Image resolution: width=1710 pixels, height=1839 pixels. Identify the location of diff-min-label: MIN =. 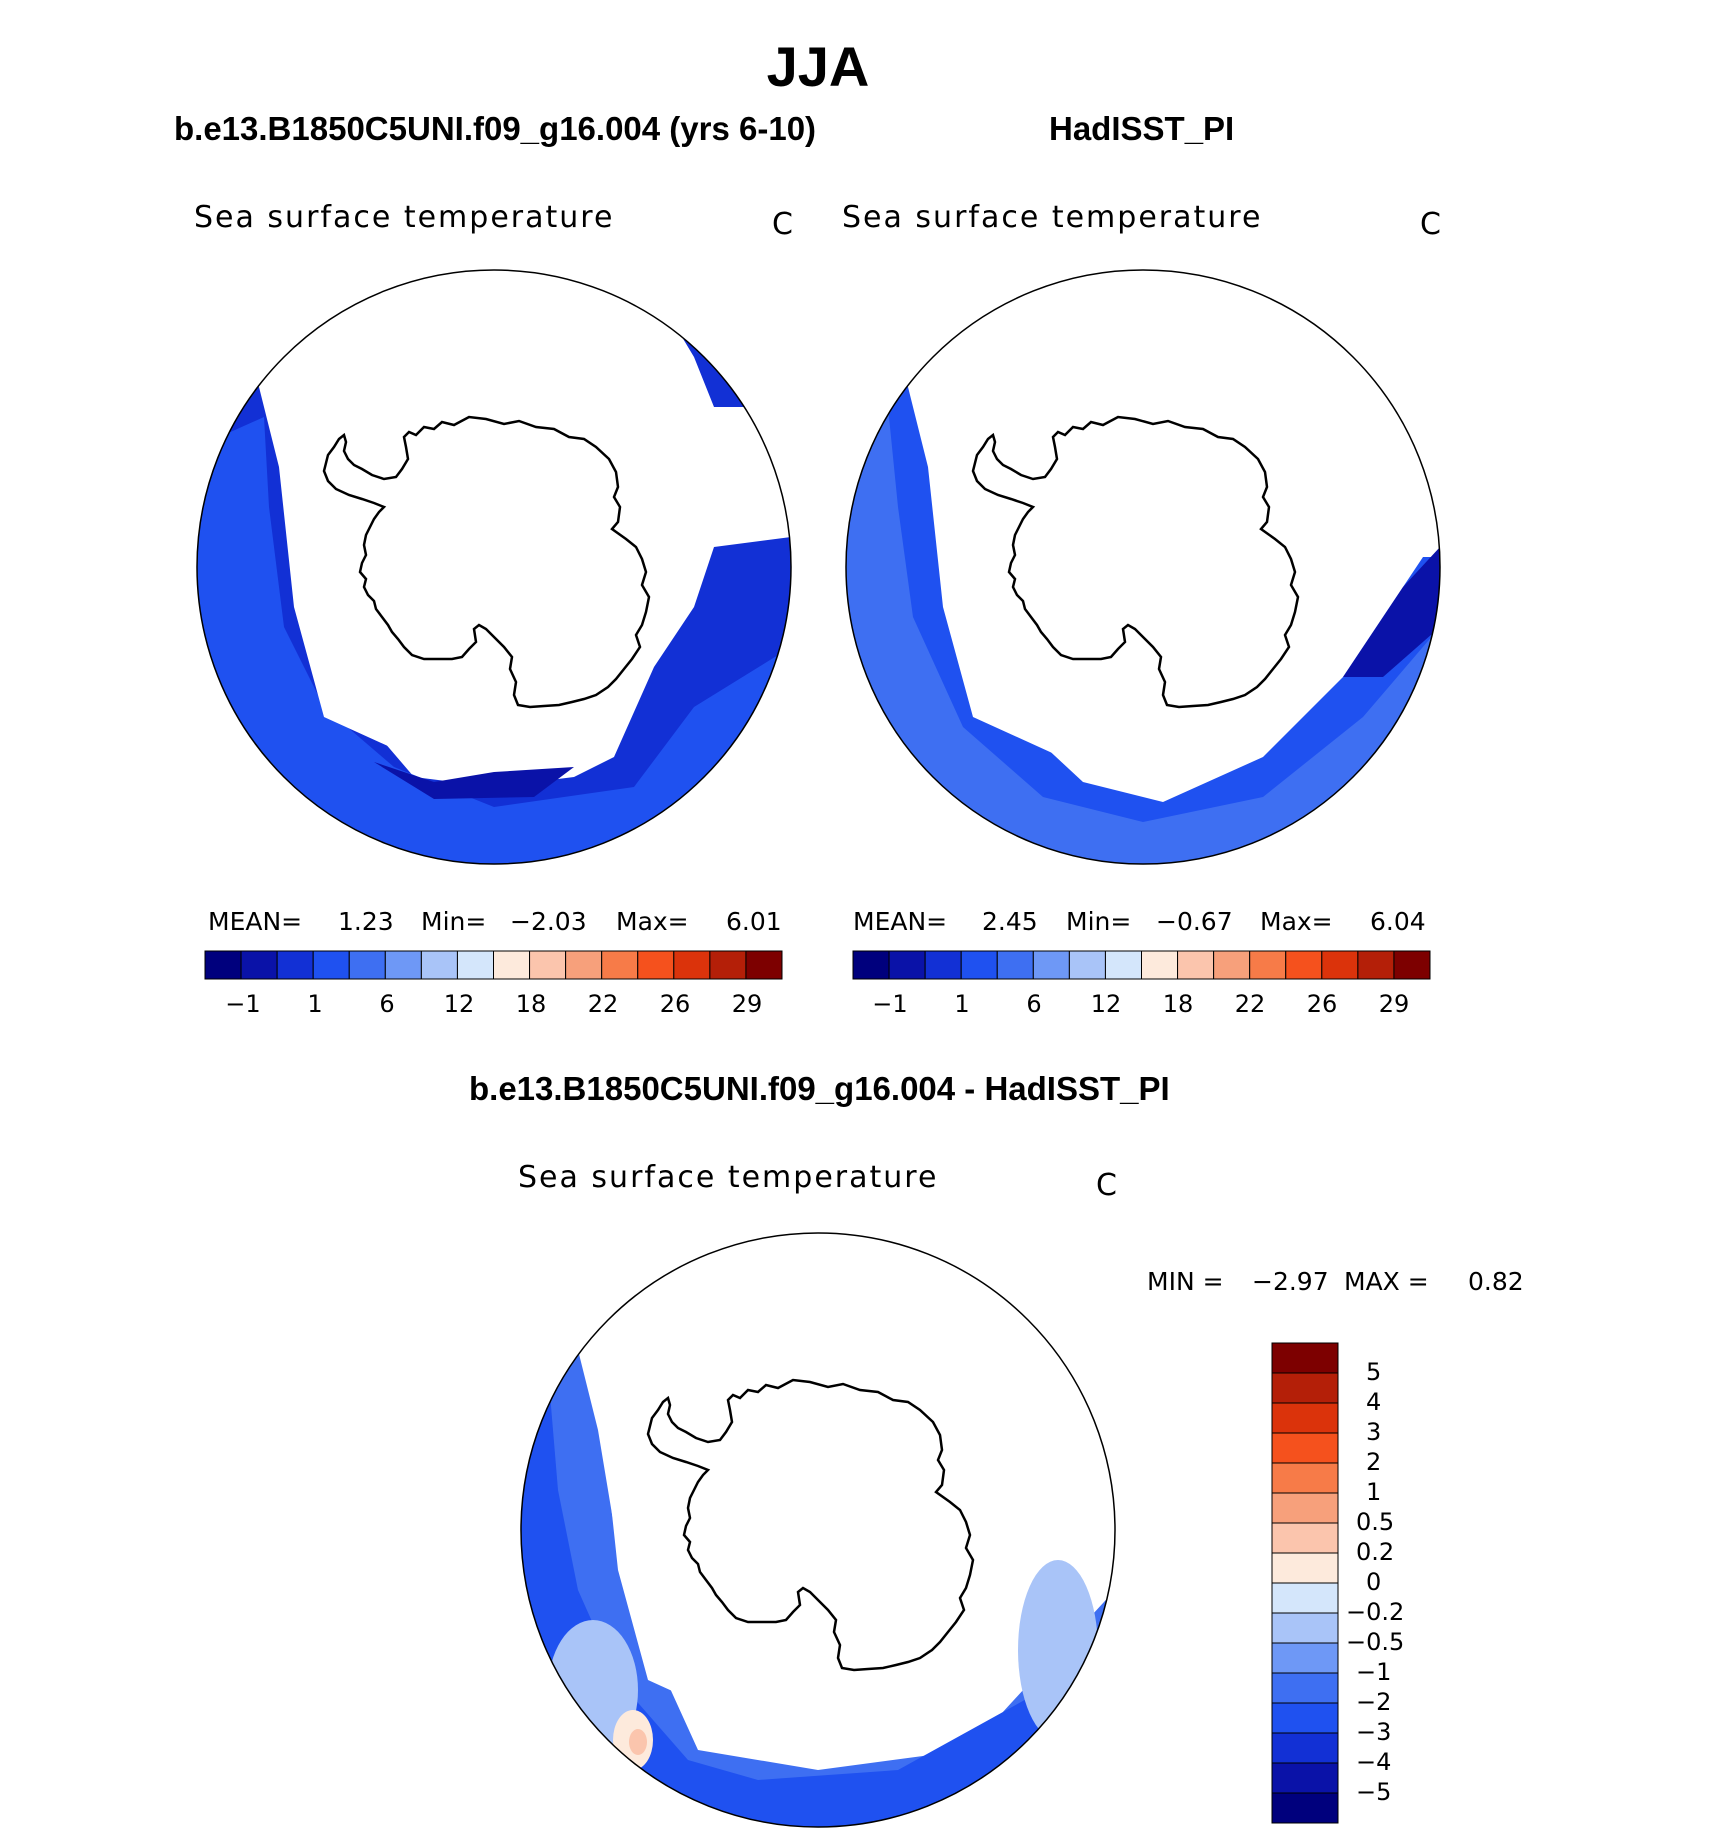
(1185, 1281).